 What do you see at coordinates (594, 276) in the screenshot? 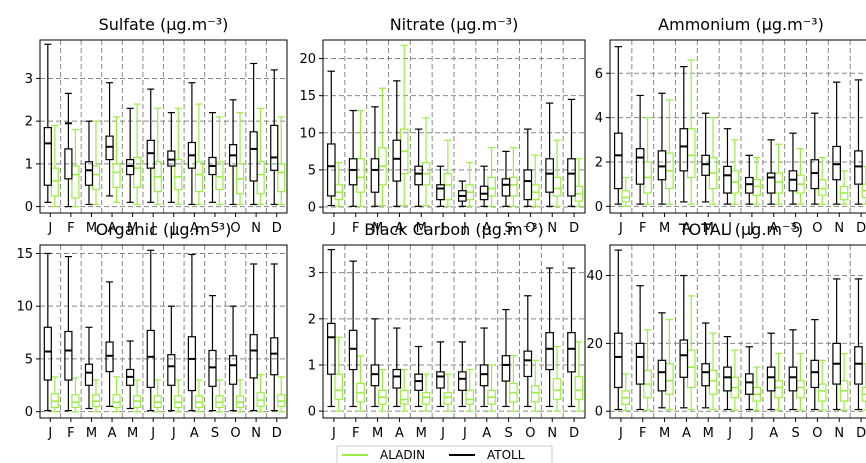
I see `y-tick-label: 40` at bounding box center [594, 276].